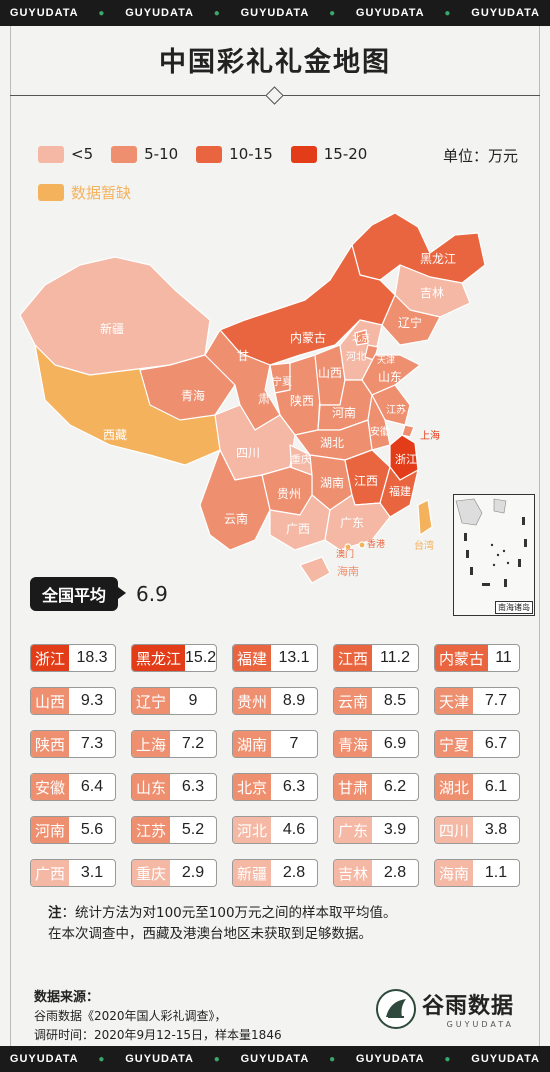 The height and width of the screenshot is (1072, 550). Describe the element at coordinates (252, 658) in the screenshot. I see `province-name: 福建` at that location.